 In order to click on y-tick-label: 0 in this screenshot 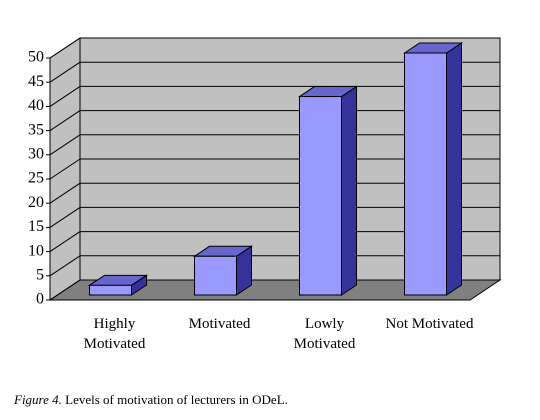, I will do `click(40, 299)`.